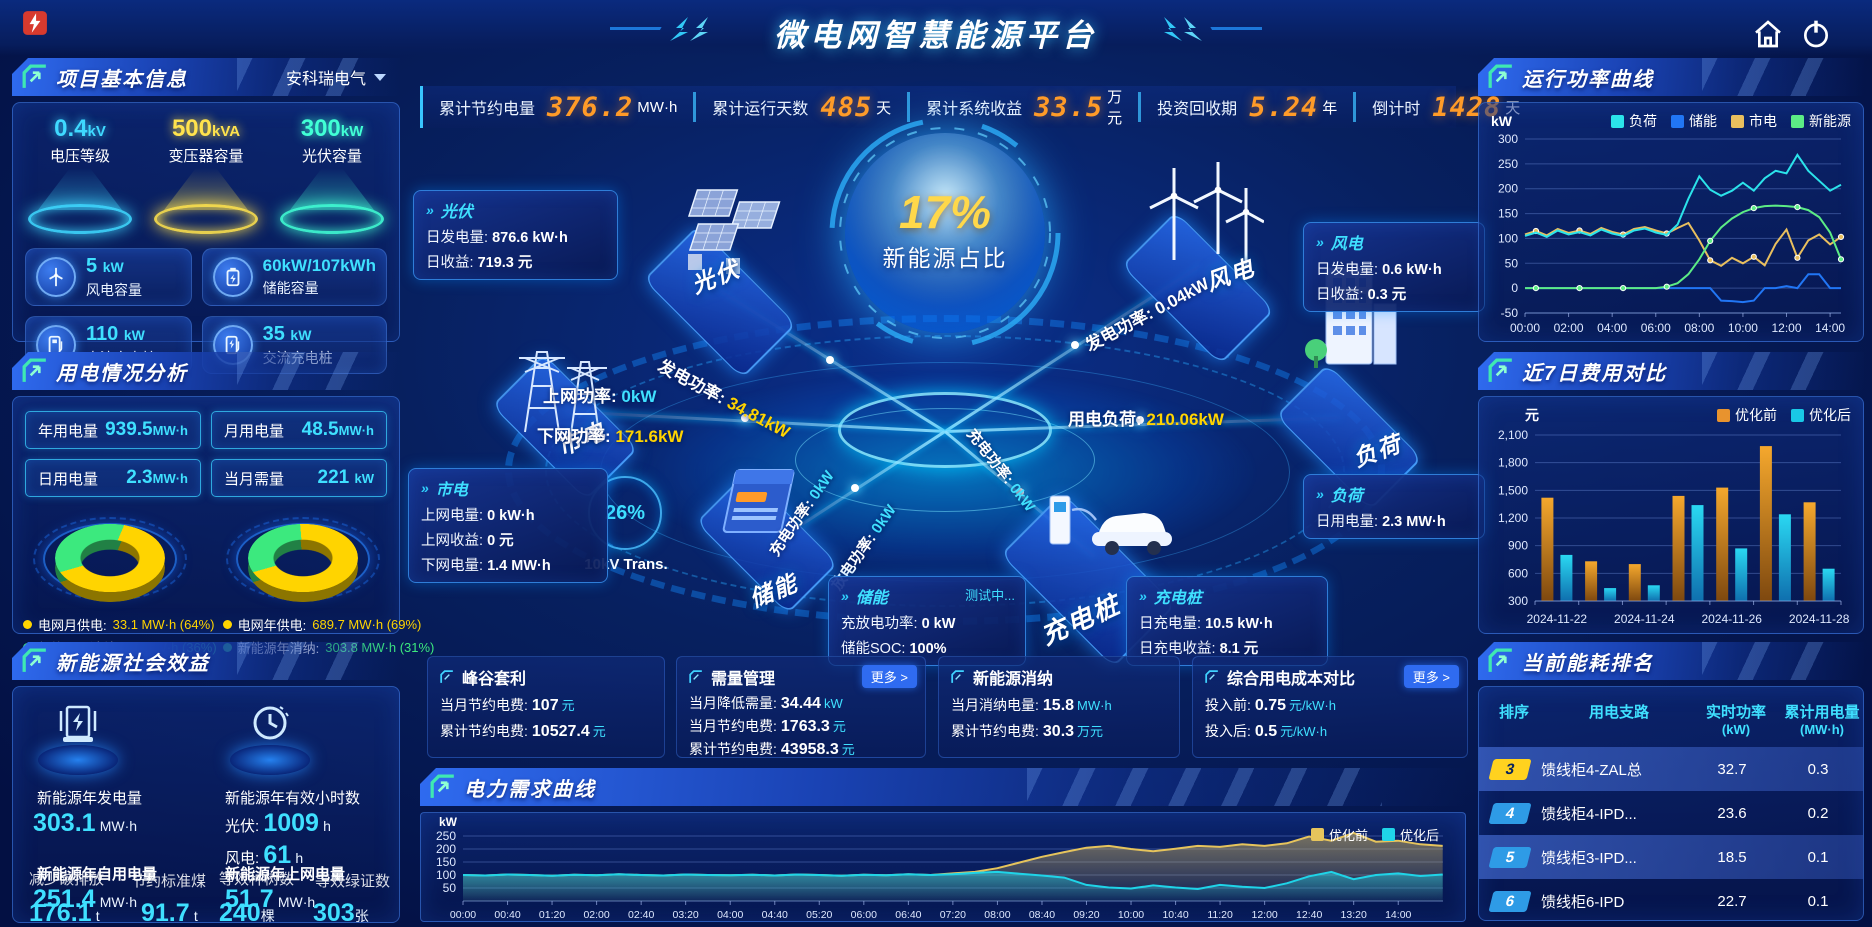 The height and width of the screenshot is (927, 1872). Describe the element at coordinates (1374, 834) in the screenshot. I see `demand-chart-legend: 优化前 优化后` at that location.